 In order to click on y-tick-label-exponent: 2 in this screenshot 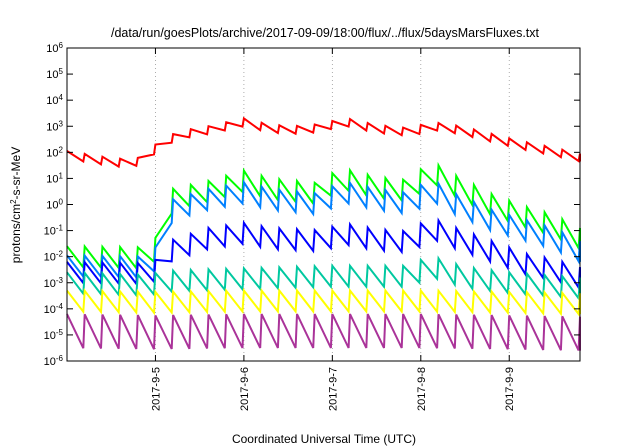, I will do `click(61, 149)`.